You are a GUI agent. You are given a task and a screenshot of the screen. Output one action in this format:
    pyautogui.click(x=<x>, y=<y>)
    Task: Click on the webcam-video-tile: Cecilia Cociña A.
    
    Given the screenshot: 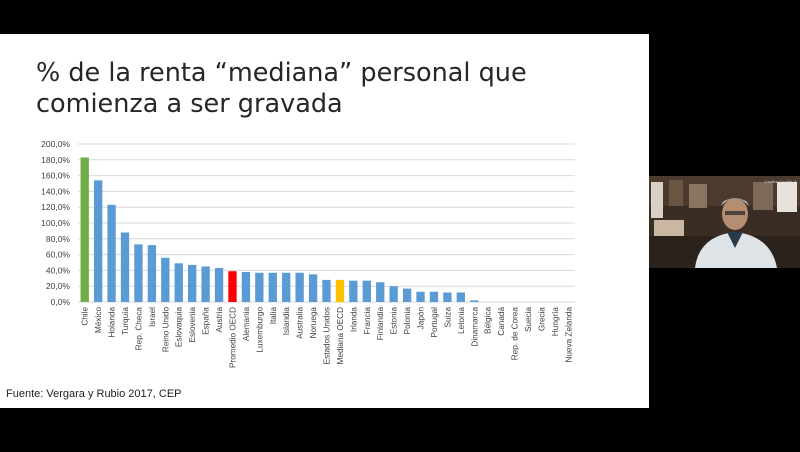 What is the action you would take?
    pyautogui.click(x=724, y=222)
    